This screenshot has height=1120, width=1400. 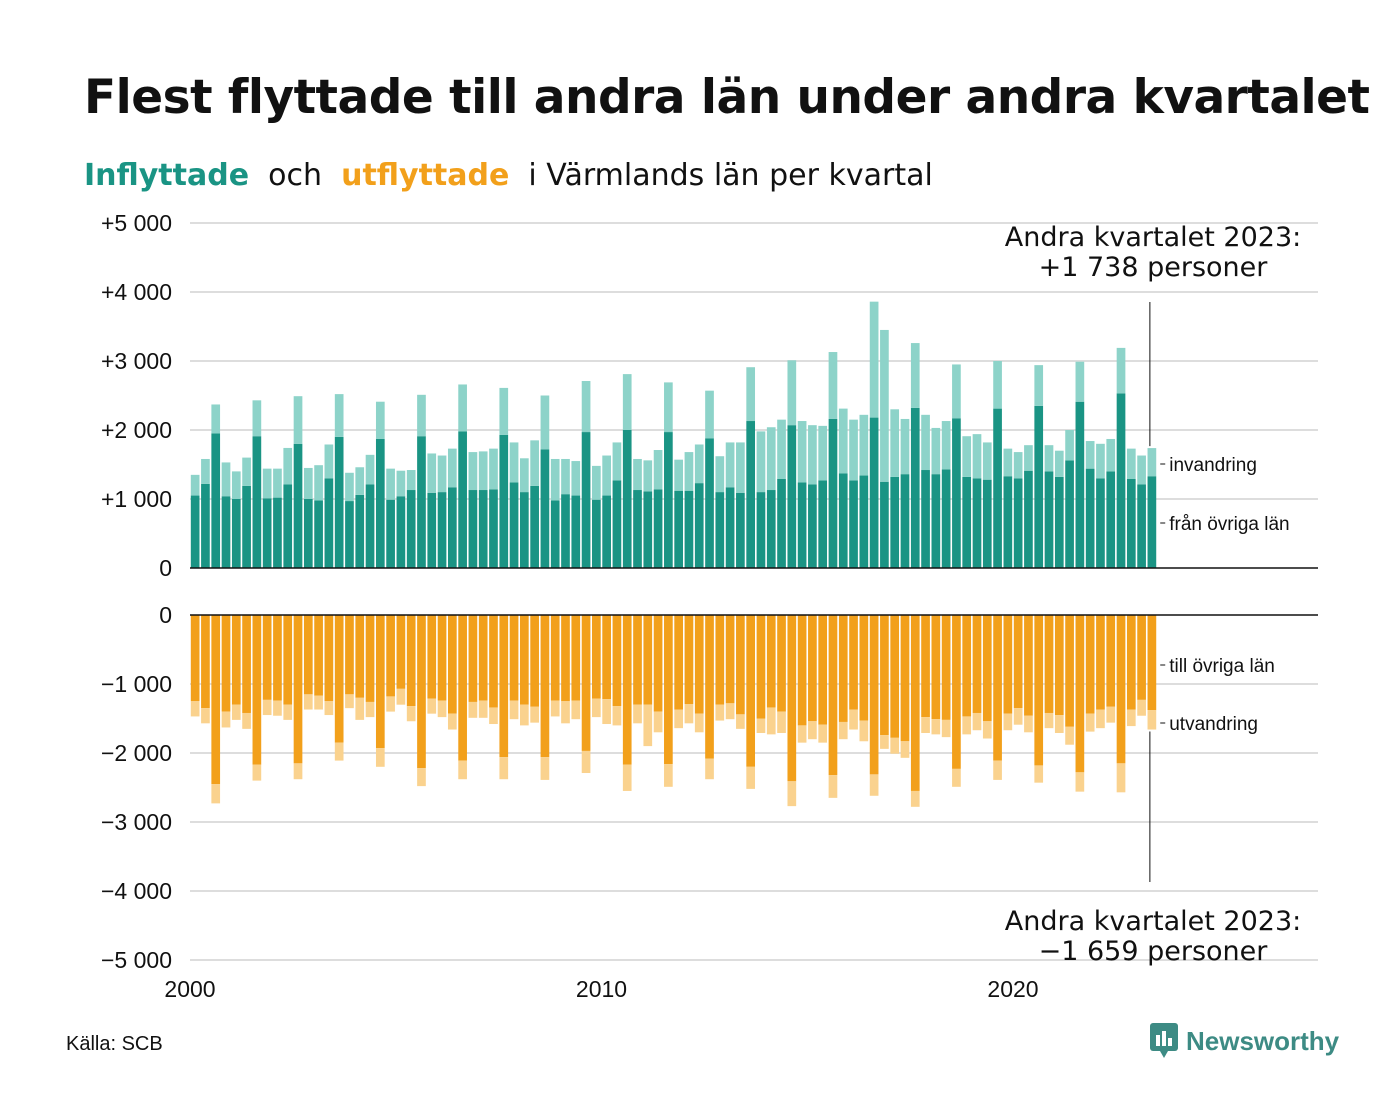 What do you see at coordinates (295, 175) in the screenshot?
I see `subtitle-och: och` at bounding box center [295, 175].